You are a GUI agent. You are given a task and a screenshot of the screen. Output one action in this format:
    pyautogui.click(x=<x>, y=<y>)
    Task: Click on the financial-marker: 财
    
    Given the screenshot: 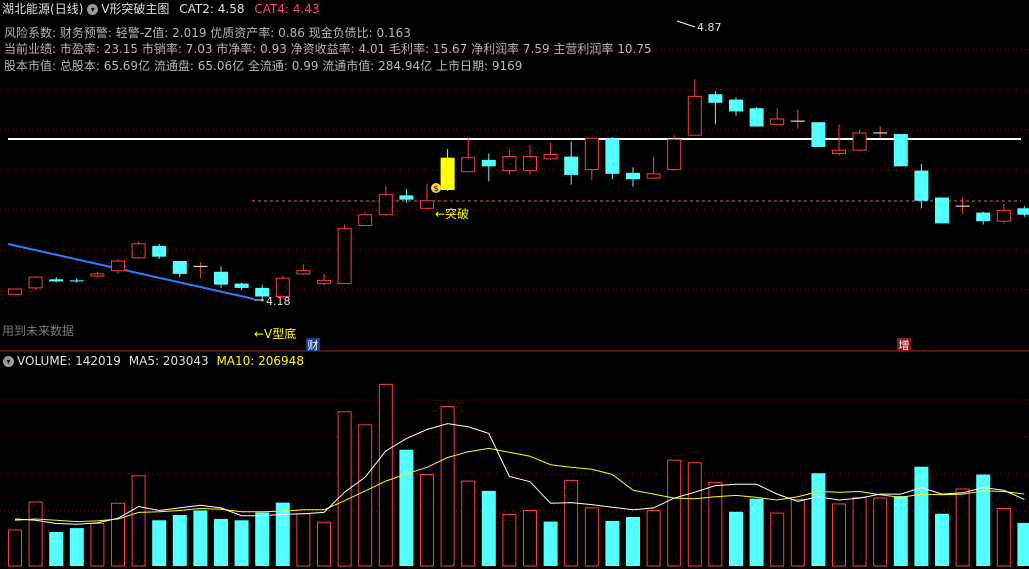 What is the action you would take?
    pyautogui.click(x=313, y=345)
    